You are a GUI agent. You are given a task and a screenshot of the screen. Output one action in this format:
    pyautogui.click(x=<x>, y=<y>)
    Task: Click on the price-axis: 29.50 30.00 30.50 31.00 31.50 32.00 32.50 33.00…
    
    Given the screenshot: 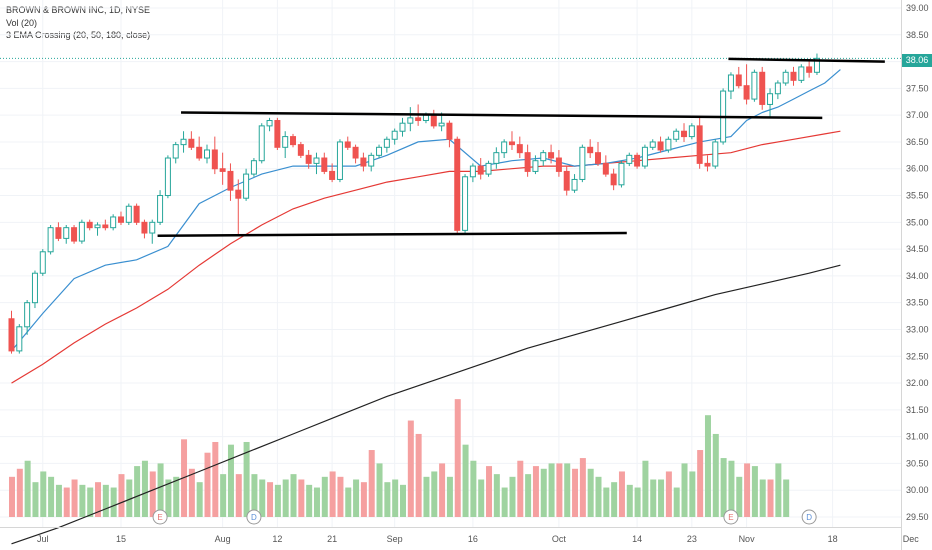 What is the action you would take?
    pyautogui.click(x=916, y=275)
    